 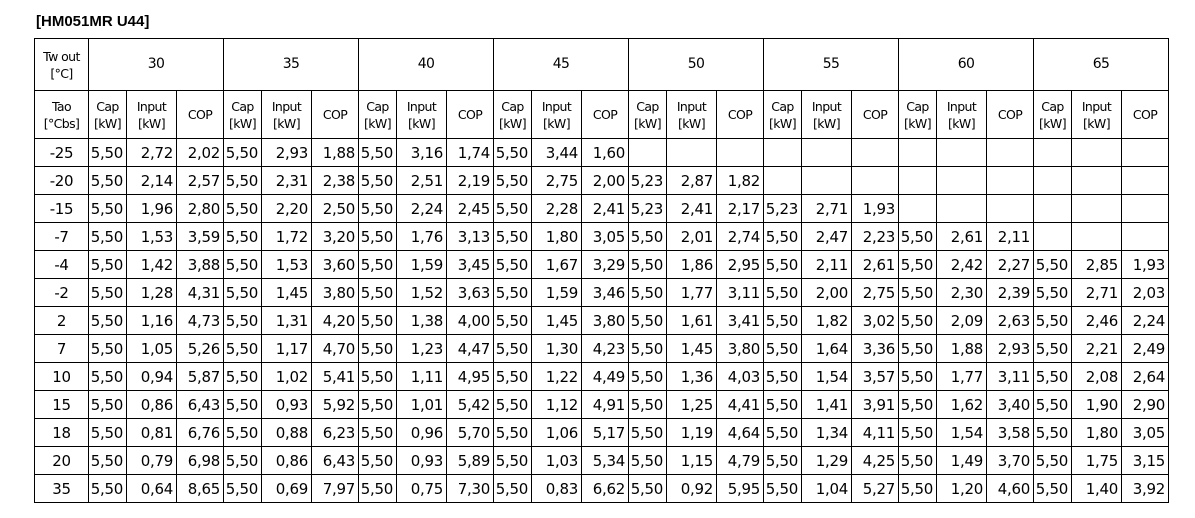 What do you see at coordinates (961, 376) in the screenshot?
I see `value-cell: 1,77` at bounding box center [961, 376].